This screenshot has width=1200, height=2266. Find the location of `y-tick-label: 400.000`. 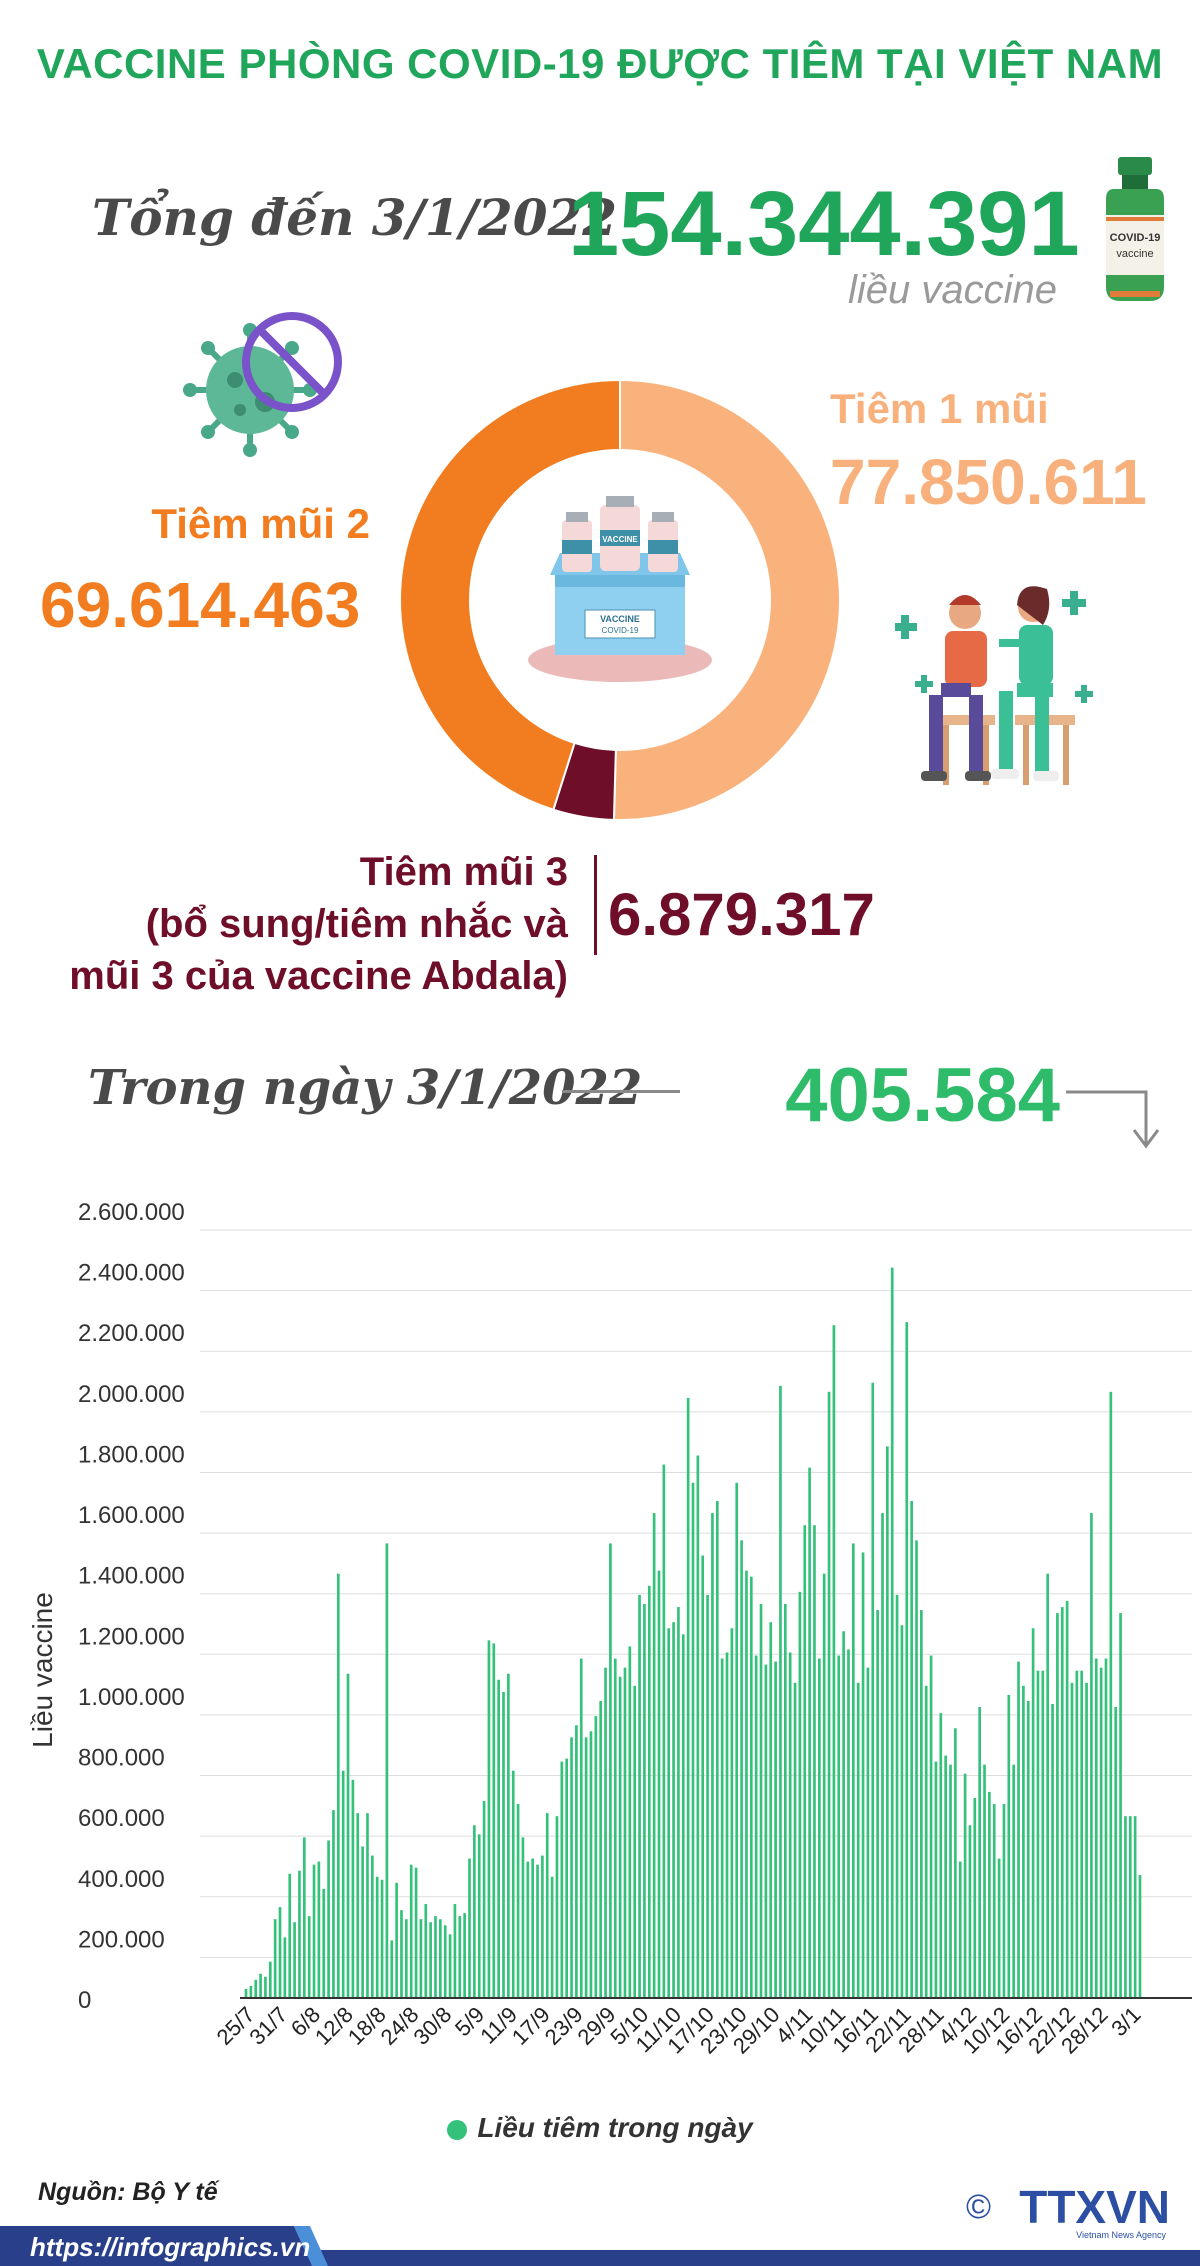

y-tick-label: 400.000 is located at coordinates (121, 1879).